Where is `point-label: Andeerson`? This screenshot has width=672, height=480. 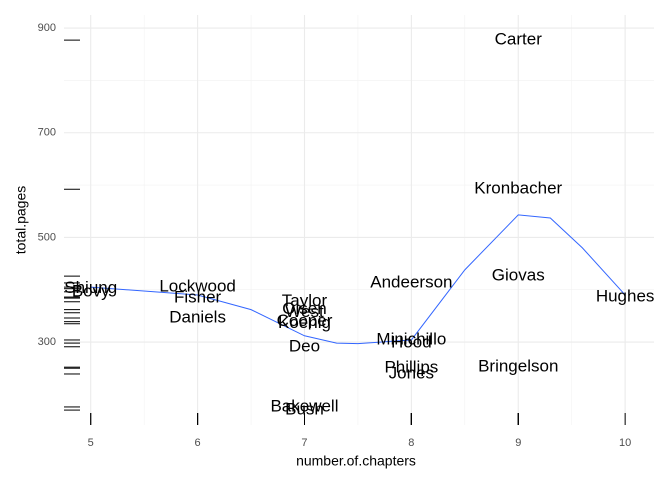 point-label: Andeerson is located at coordinates (411, 281).